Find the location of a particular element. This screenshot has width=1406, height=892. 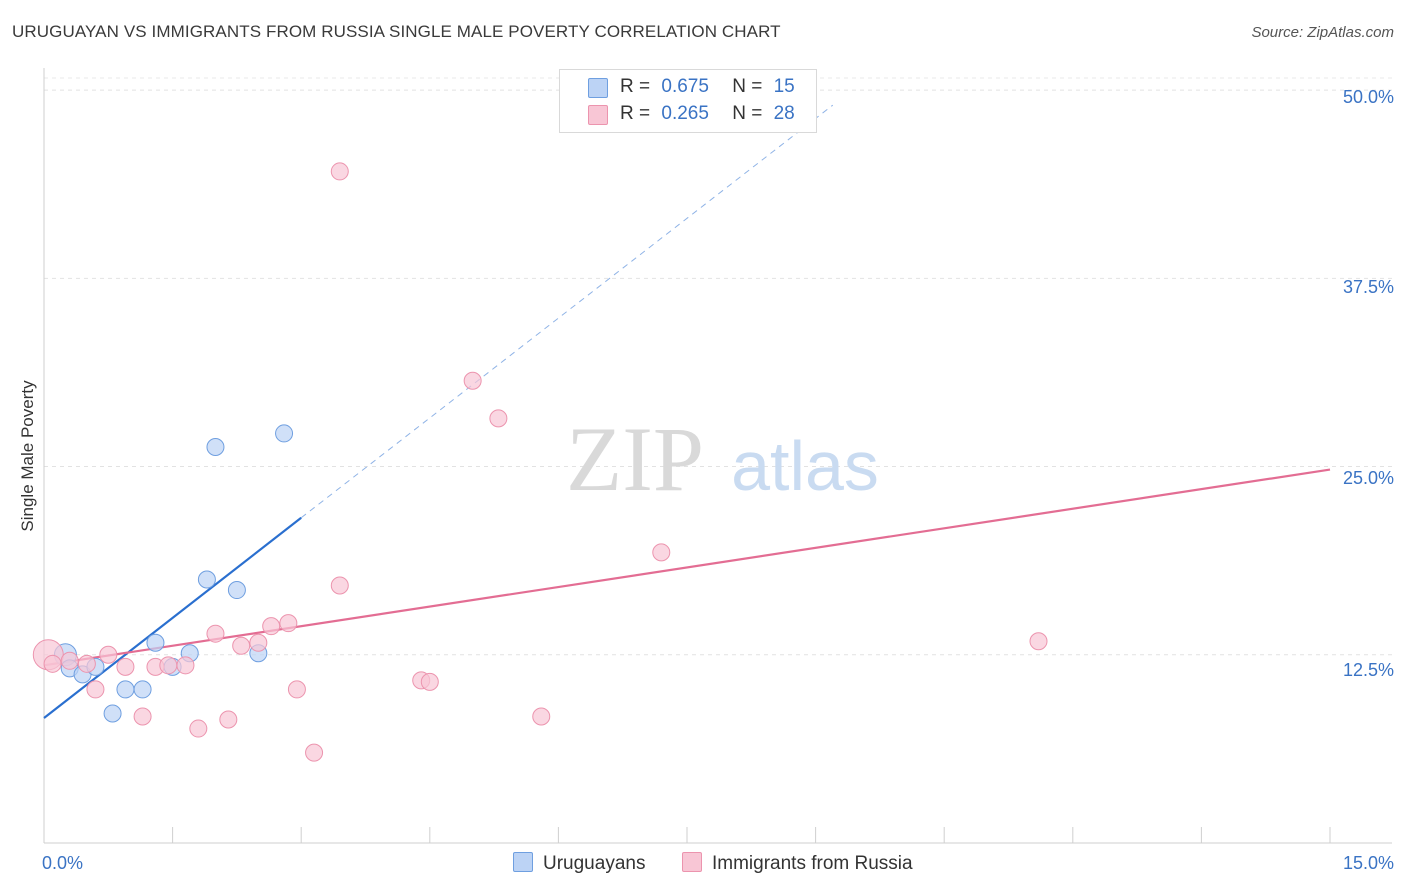

bottom-legend-swatch-uruguayans is located at coordinates (523, 862).